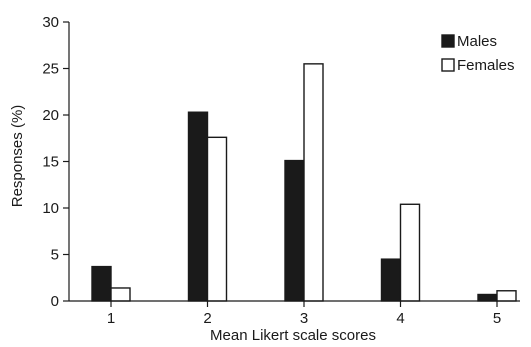 The image size is (531, 347). Describe the element at coordinates (207, 318) in the screenshot. I see `x-tick-label: 2` at that location.